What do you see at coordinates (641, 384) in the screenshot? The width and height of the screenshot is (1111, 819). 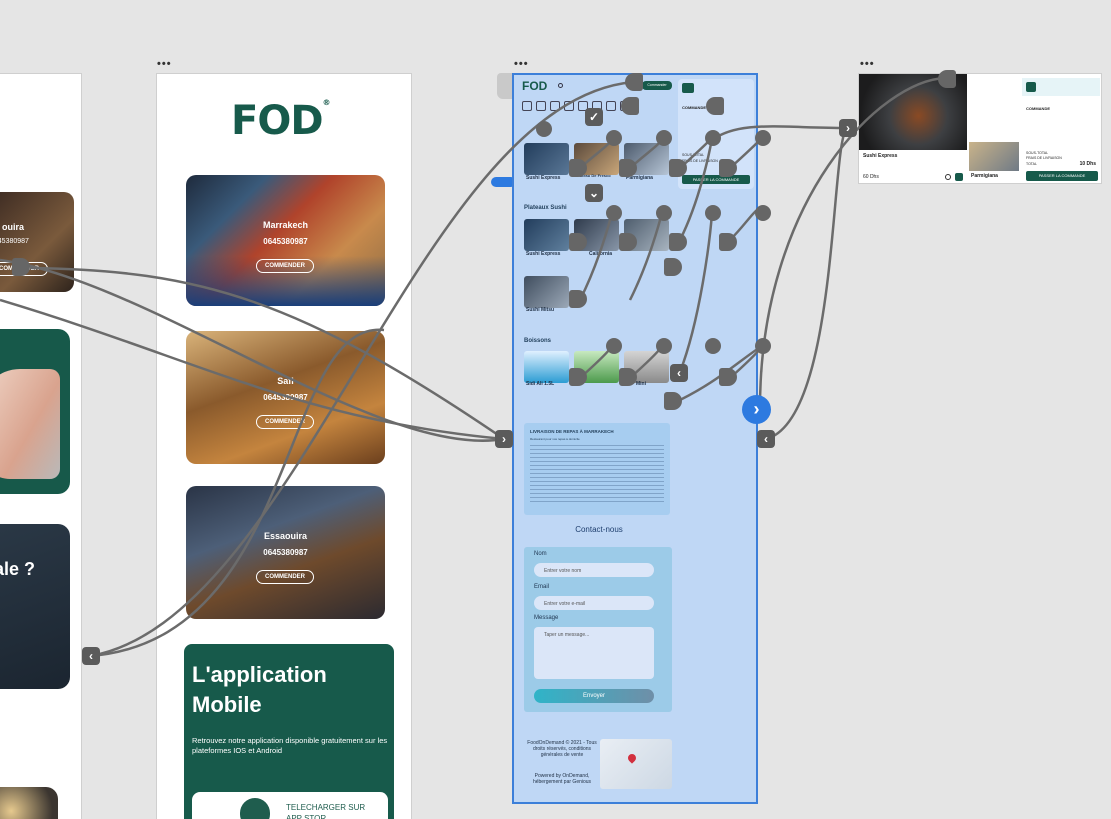 I see `product-name: Mini` at bounding box center [641, 384].